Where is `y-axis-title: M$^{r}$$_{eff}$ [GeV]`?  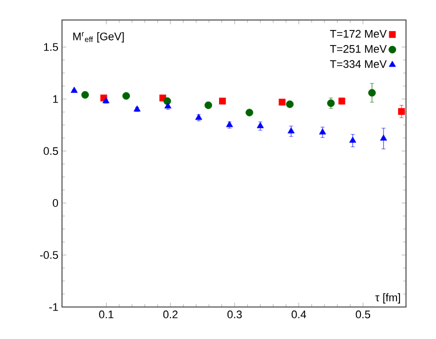 y-axis-title: M$^{r}$$_{eff}$ [GeV] is located at coordinates (98, 37).